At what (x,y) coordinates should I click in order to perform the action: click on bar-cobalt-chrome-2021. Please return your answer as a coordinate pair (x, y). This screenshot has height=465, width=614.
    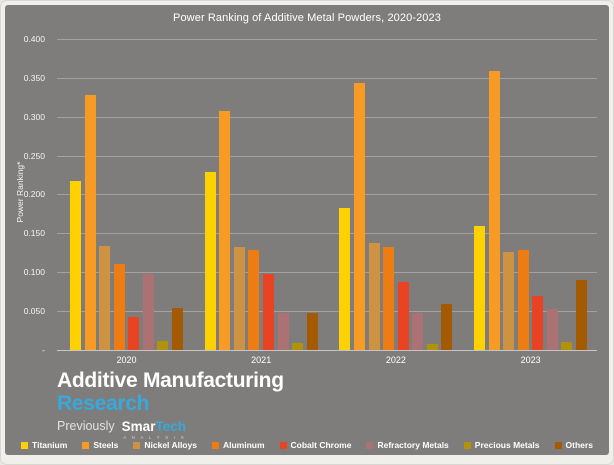
    Looking at the image, I should click on (268, 311).